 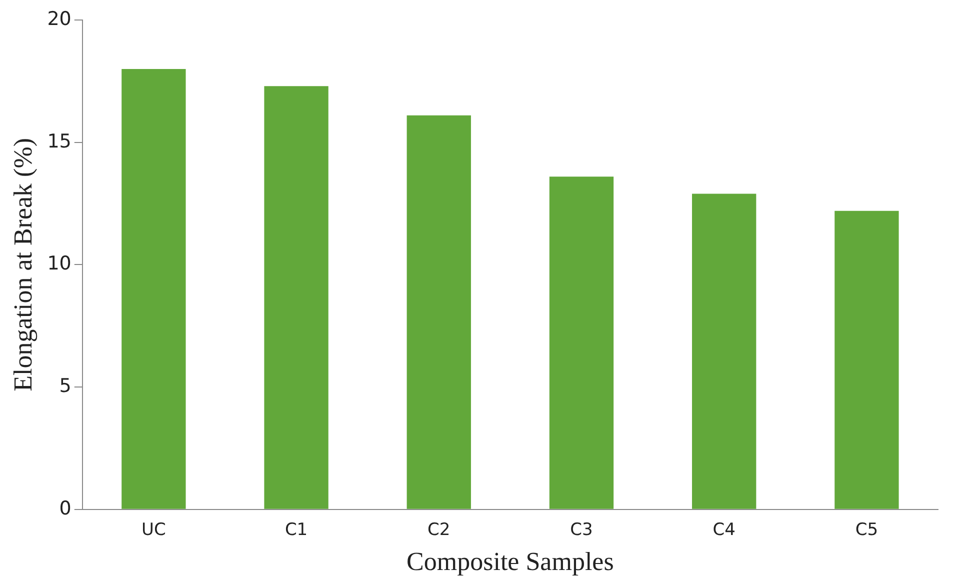 What do you see at coordinates (510, 561) in the screenshot?
I see `x-axis-title: Composite Samples` at bounding box center [510, 561].